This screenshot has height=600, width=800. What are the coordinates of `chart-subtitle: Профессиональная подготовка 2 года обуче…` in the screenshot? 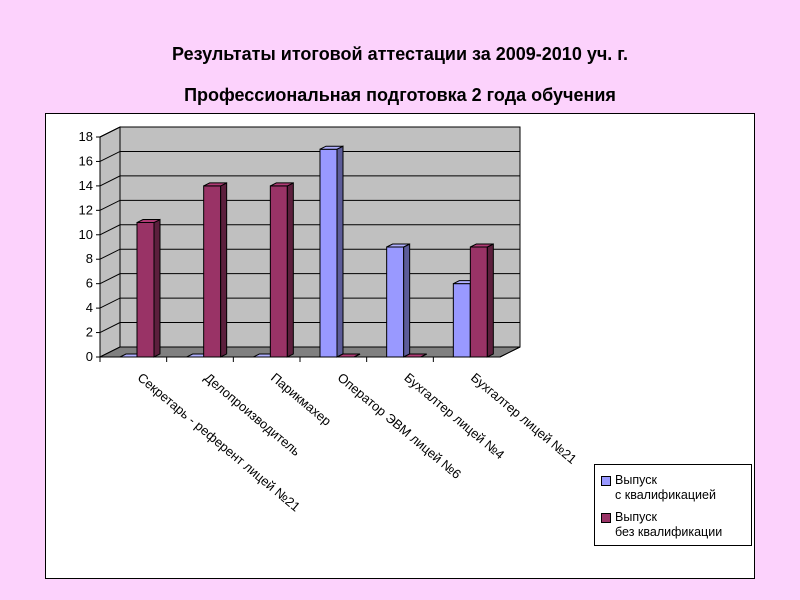 It's located at (400, 95).